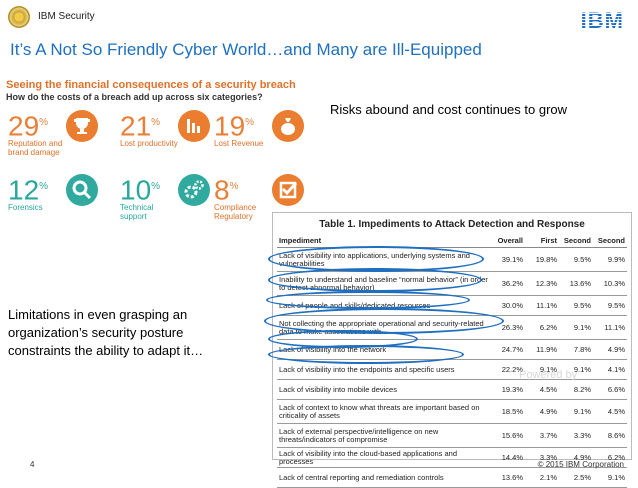 Image resolution: width=638 pixels, height=488 pixels. What do you see at coordinates (140, 126) in the screenshot?
I see `stat-percent: 21%` at bounding box center [140, 126].